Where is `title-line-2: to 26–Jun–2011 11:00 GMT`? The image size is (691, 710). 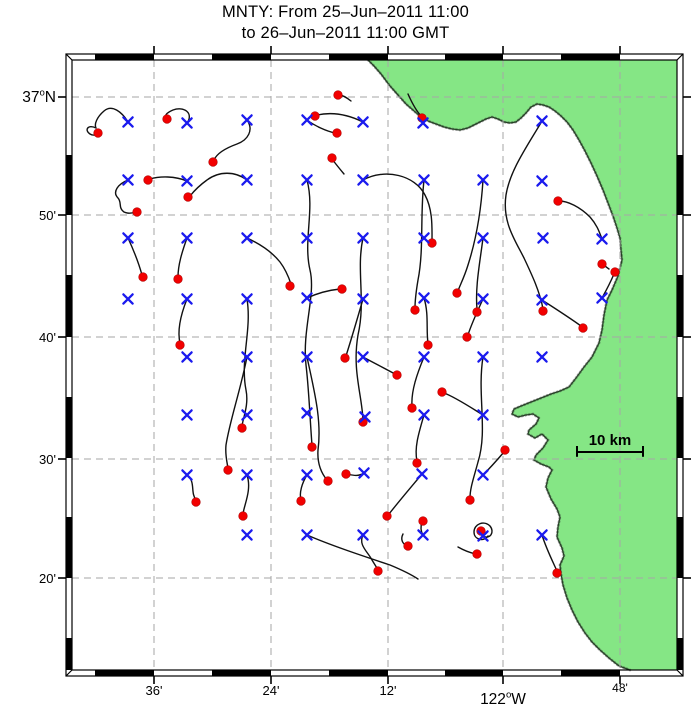
title-line-2: to 26–Jun–2011 11:00 GMT is located at coordinates (345, 33).